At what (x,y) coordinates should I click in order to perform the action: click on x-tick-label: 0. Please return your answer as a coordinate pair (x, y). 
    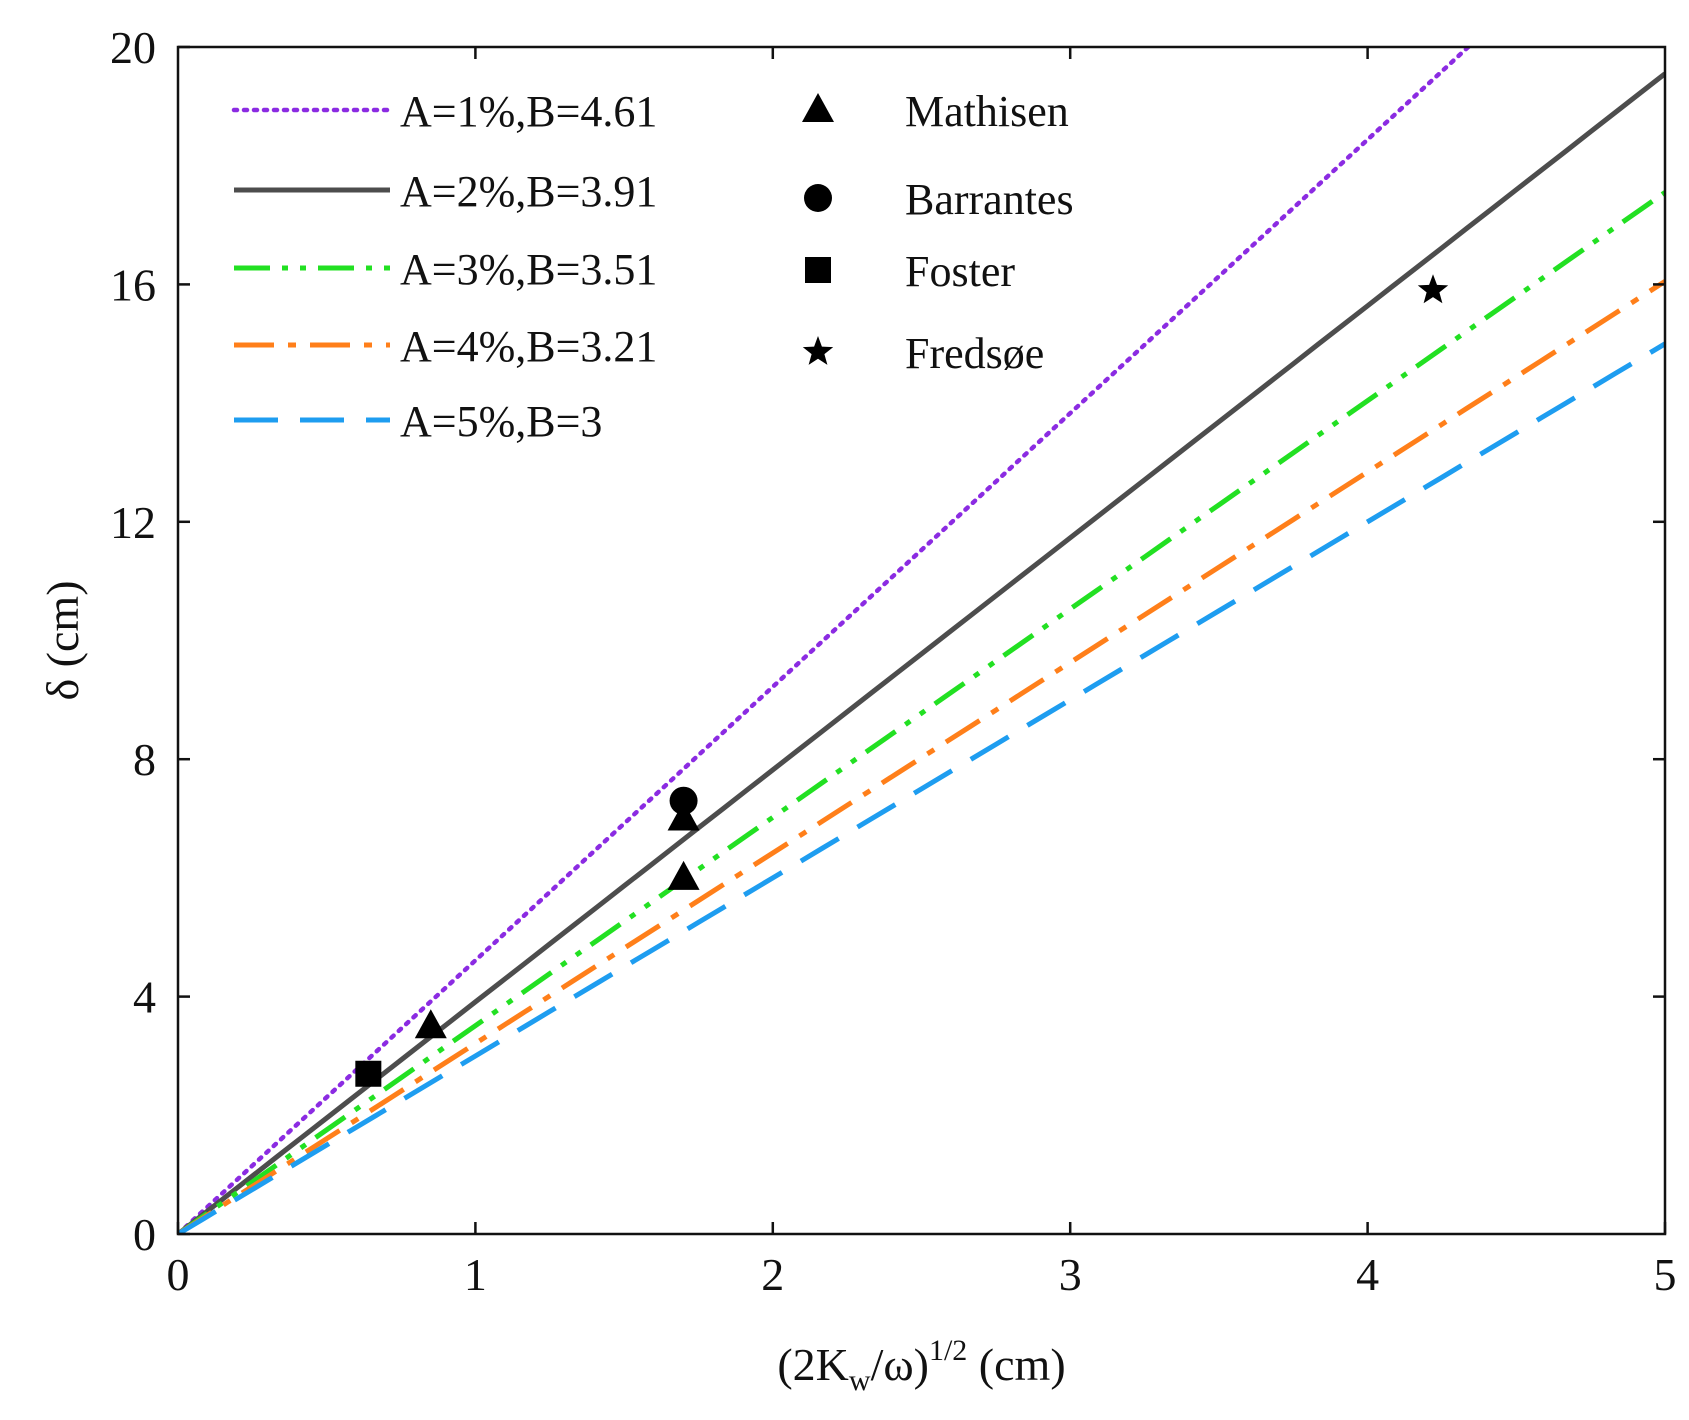
    Looking at the image, I should click on (178, 1274).